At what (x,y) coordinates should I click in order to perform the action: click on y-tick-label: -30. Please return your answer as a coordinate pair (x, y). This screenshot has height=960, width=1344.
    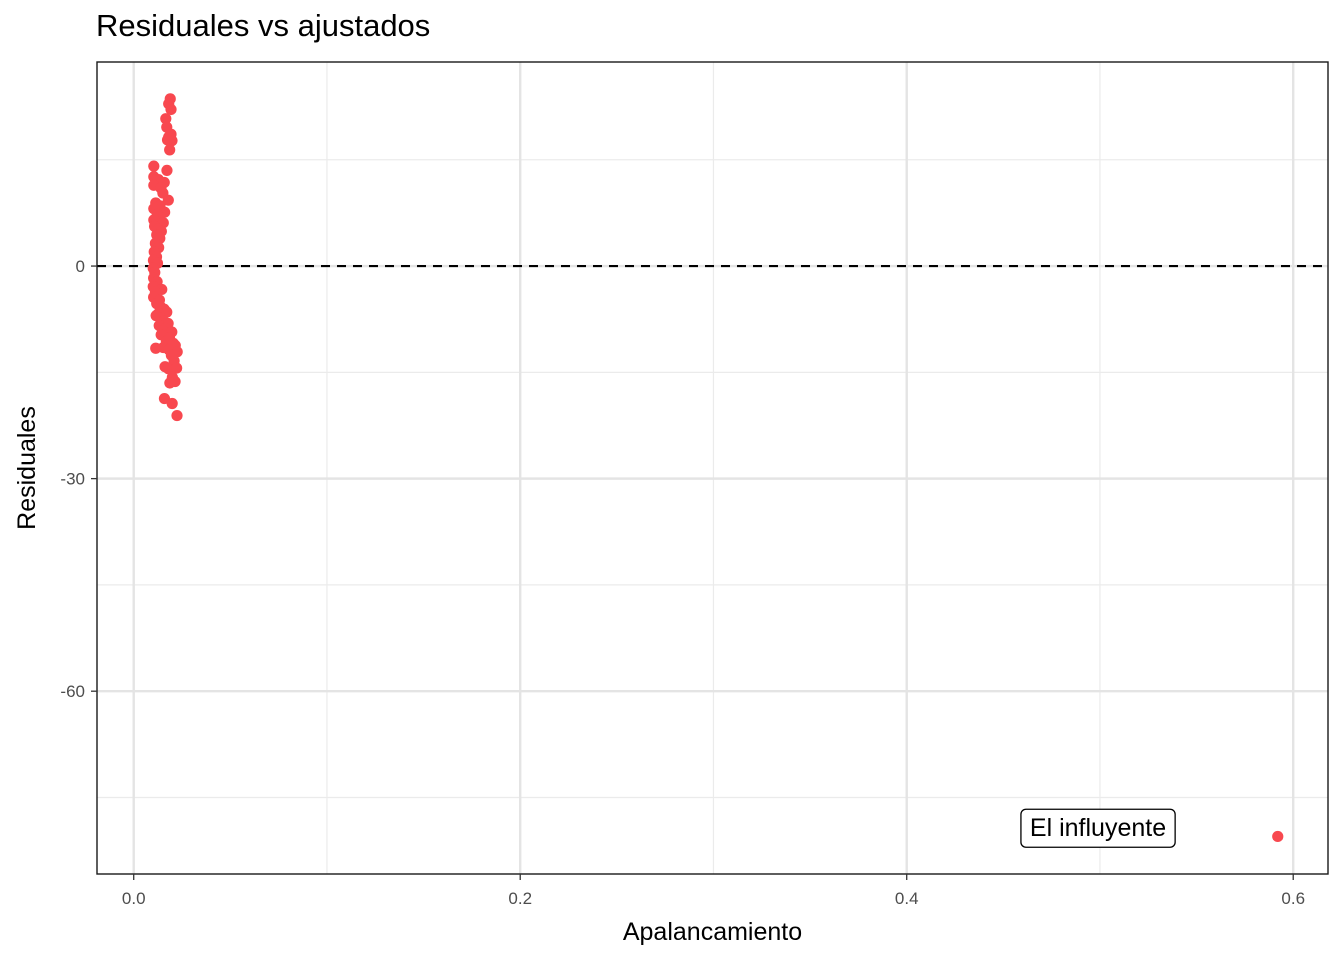
    Looking at the image, I should click on (72, 479).